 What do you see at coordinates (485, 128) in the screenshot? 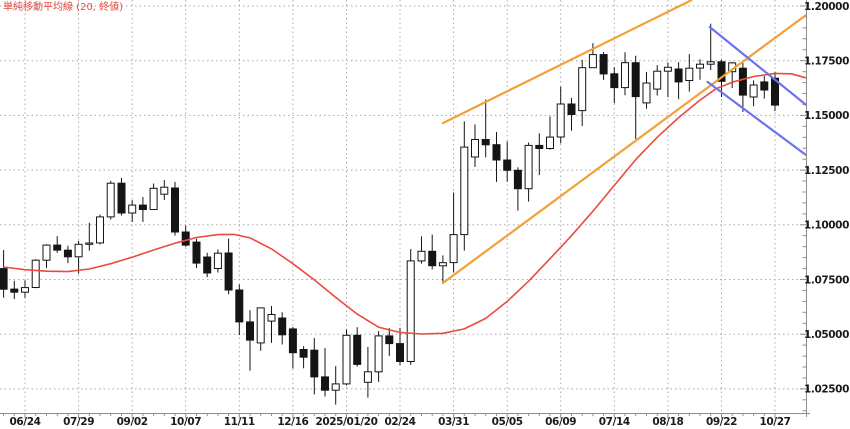
I see `candle-04/21` at bounding box center [485, 128].